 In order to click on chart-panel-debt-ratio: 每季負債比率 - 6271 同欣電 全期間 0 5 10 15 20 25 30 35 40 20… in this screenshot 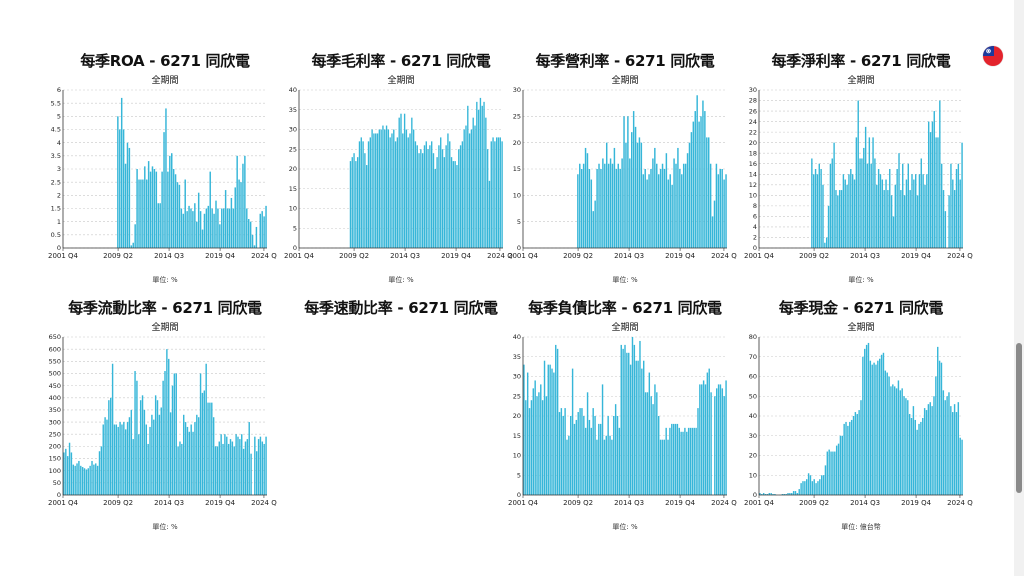, I will do `click(625, 415)`.